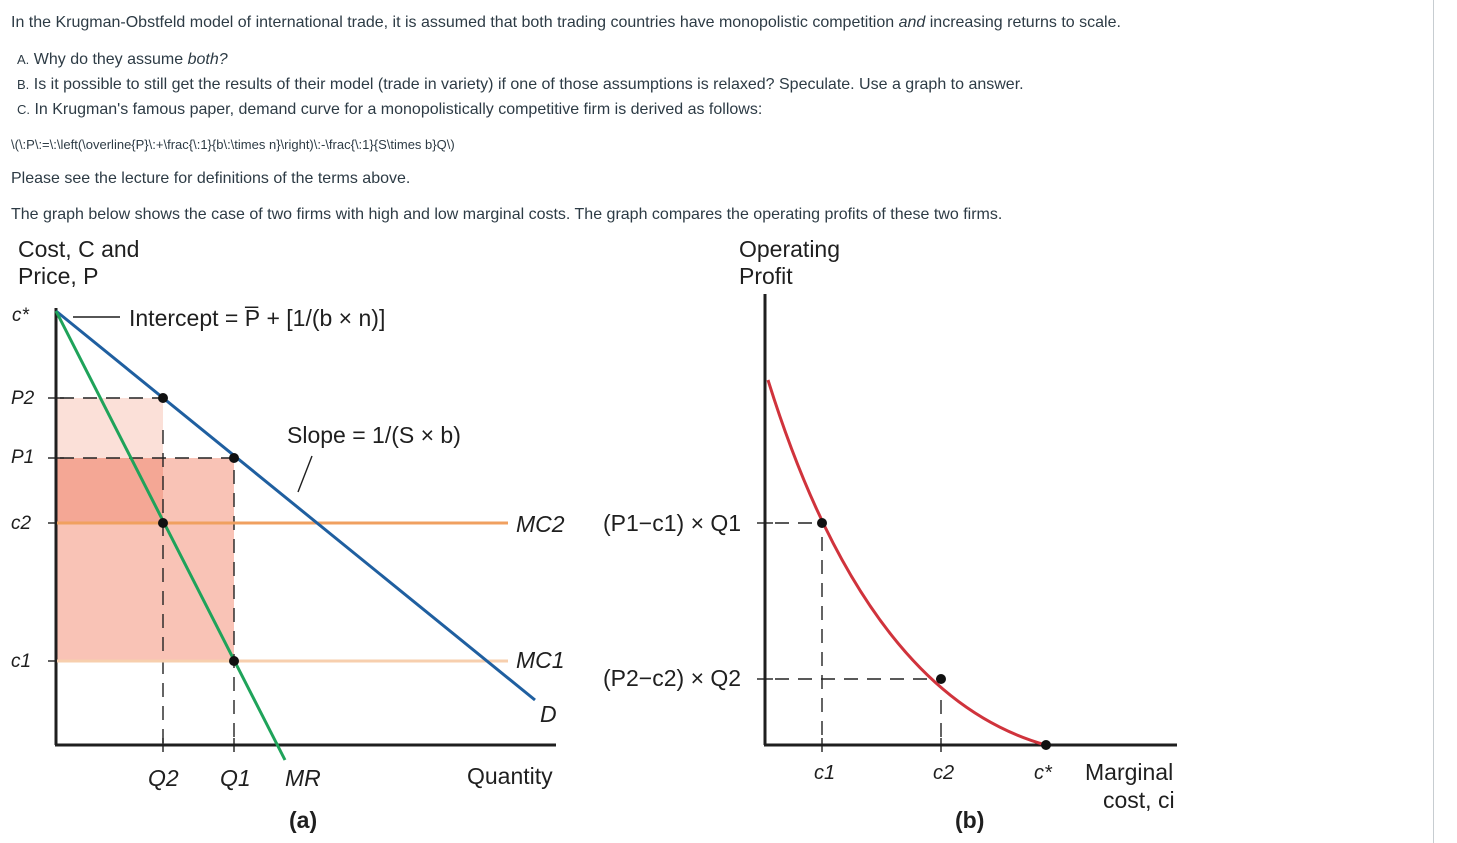  I want to click on question-item-a: A. Why do they assume both?, so click(122, 59).